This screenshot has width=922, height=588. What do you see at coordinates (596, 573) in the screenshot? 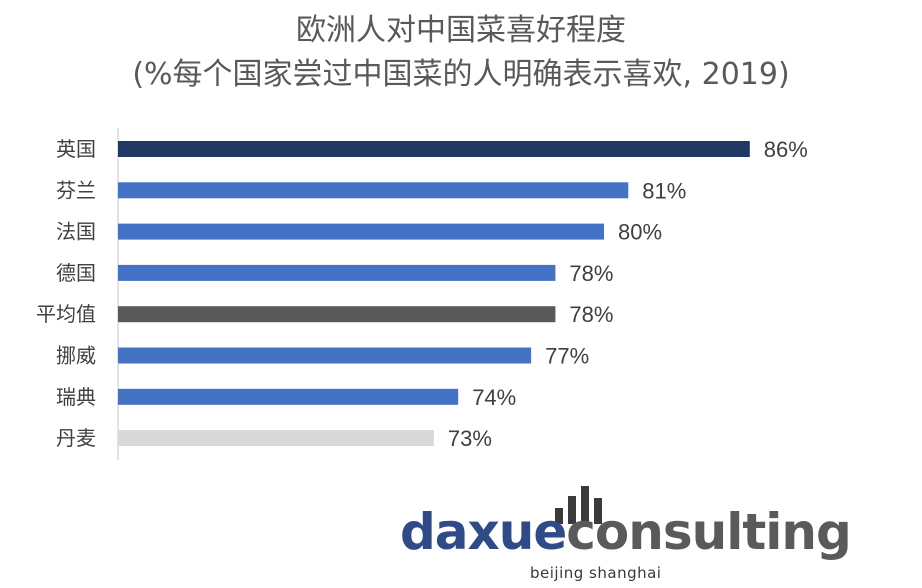
I see `logo-tagline: beijing shanghai` at bounding box center [596, 573].